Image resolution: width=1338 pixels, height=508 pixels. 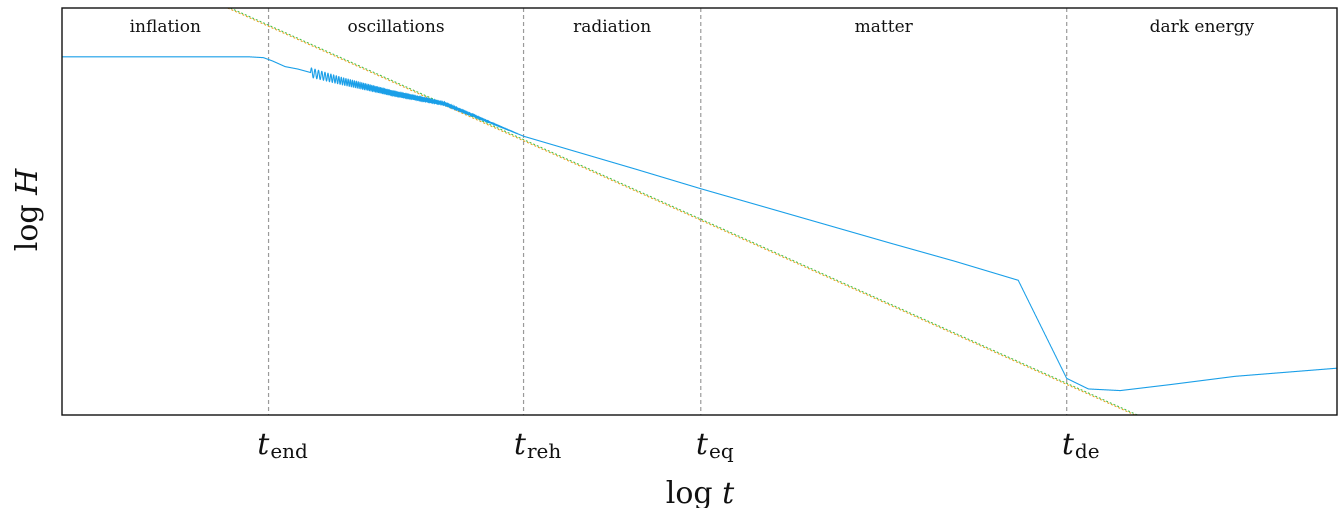 What do you see at coordinates (395, 27) in the screenshot?
I see `region-label-oscillations: oscillations` at bounding box center [395, 27].